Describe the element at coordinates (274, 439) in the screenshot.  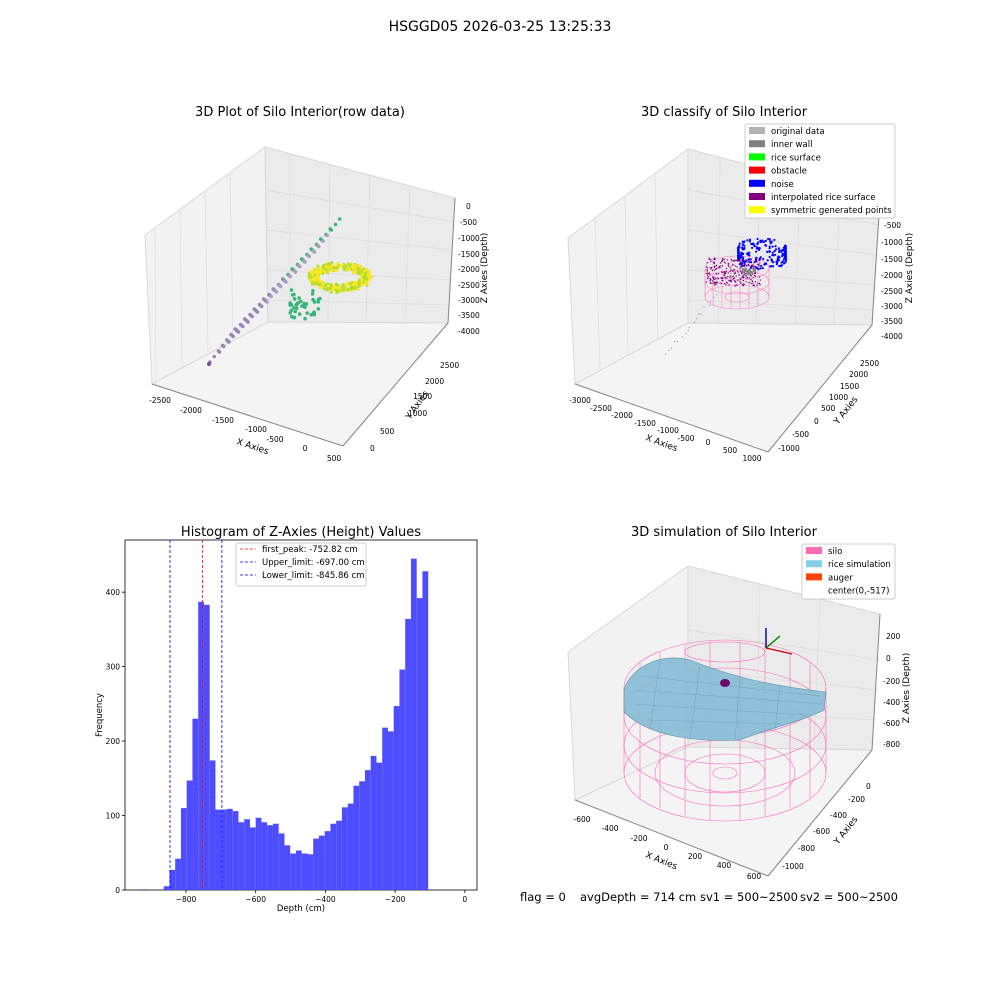
I see `p1-xtick: -500` at that location.